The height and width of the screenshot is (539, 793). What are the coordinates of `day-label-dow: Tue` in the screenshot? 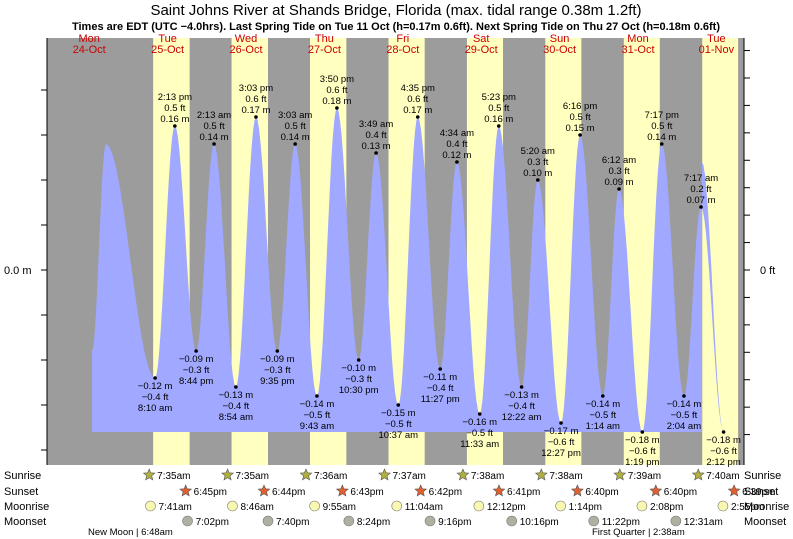 It's located at (167, 39).